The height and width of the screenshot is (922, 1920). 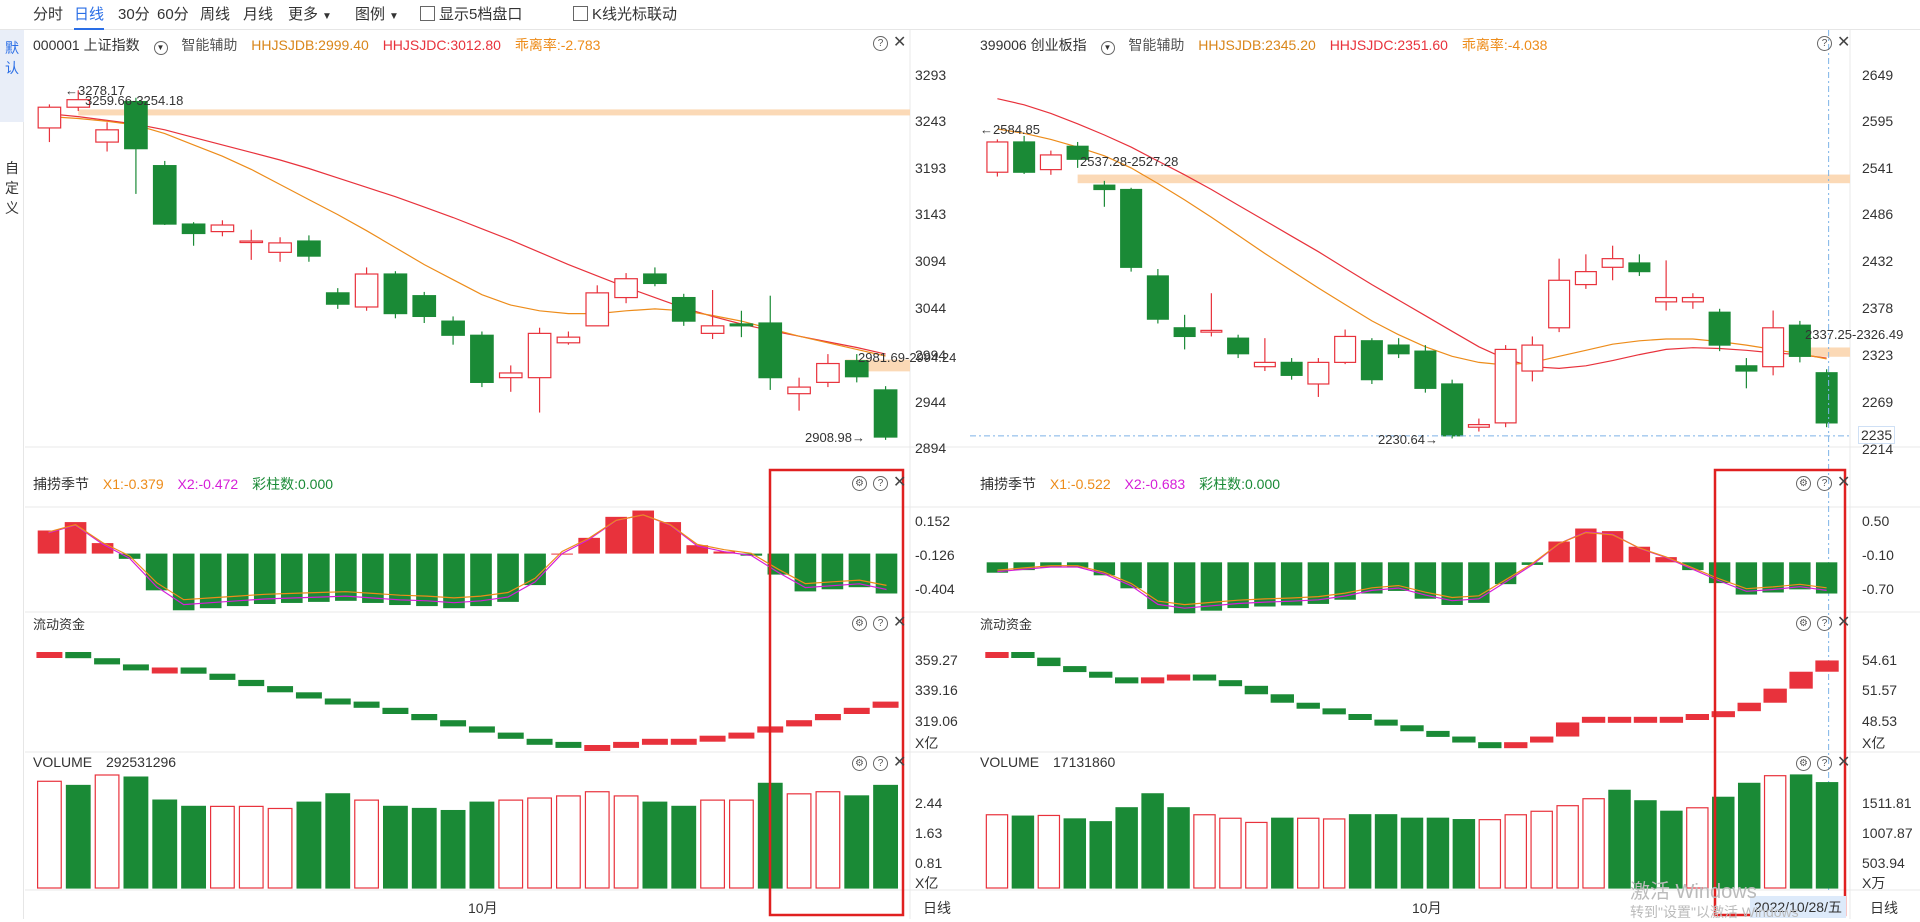 I want to click on resistance-band, so click(x=1463, y=179).